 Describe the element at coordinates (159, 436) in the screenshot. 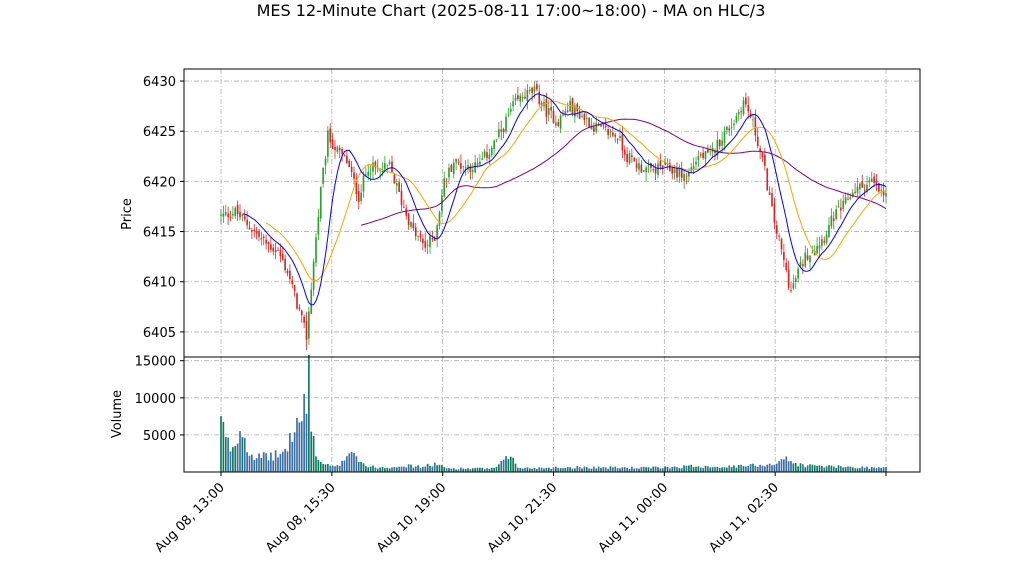

I see `volume-tick-label: 5000` at that location.